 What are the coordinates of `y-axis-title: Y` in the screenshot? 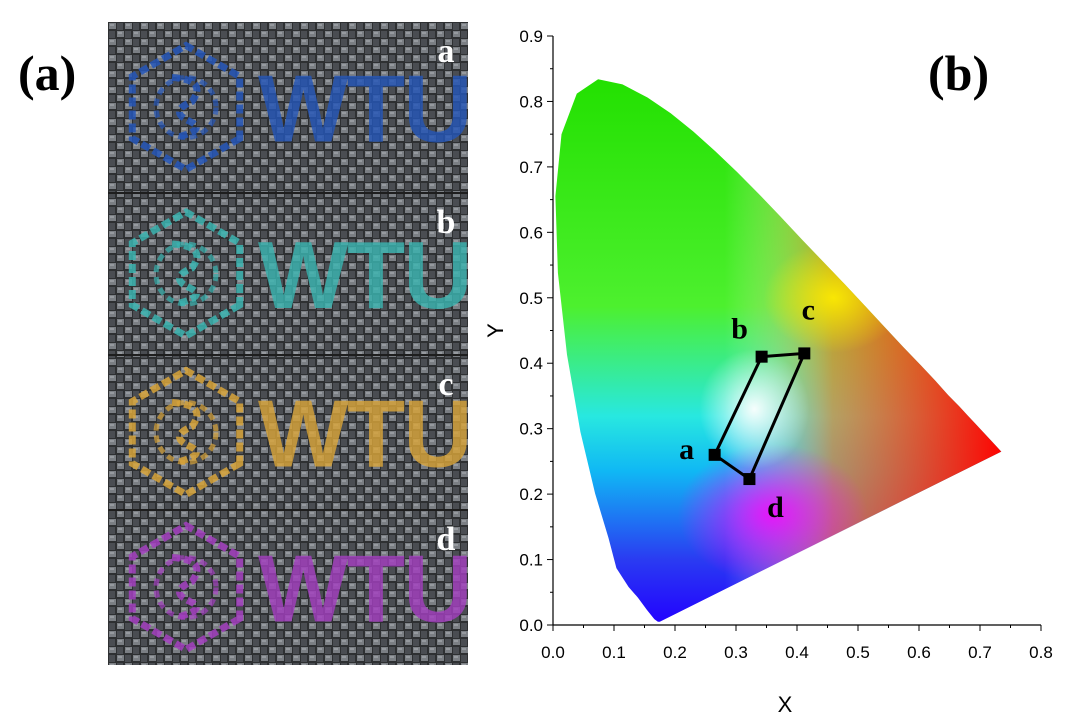 It's located at (495, 330).